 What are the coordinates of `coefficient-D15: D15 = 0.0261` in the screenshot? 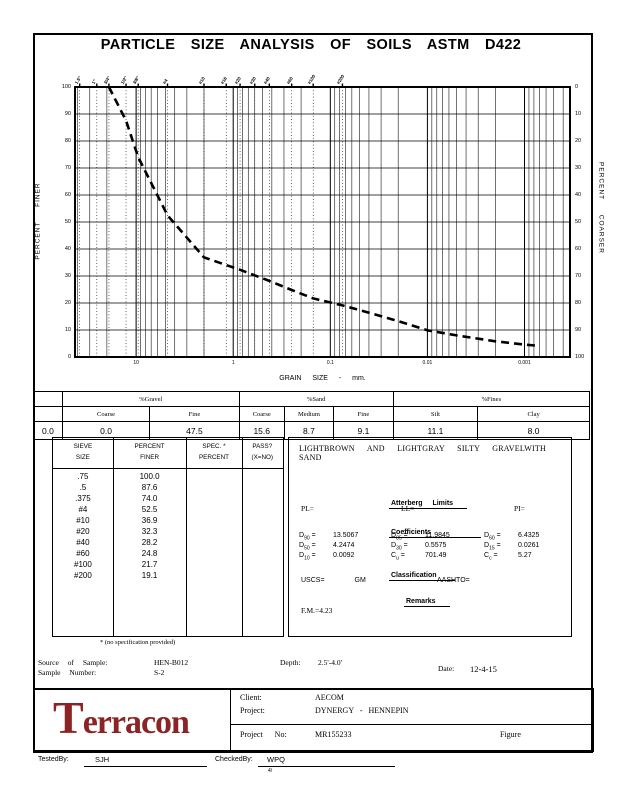 It's located at (512, 547).